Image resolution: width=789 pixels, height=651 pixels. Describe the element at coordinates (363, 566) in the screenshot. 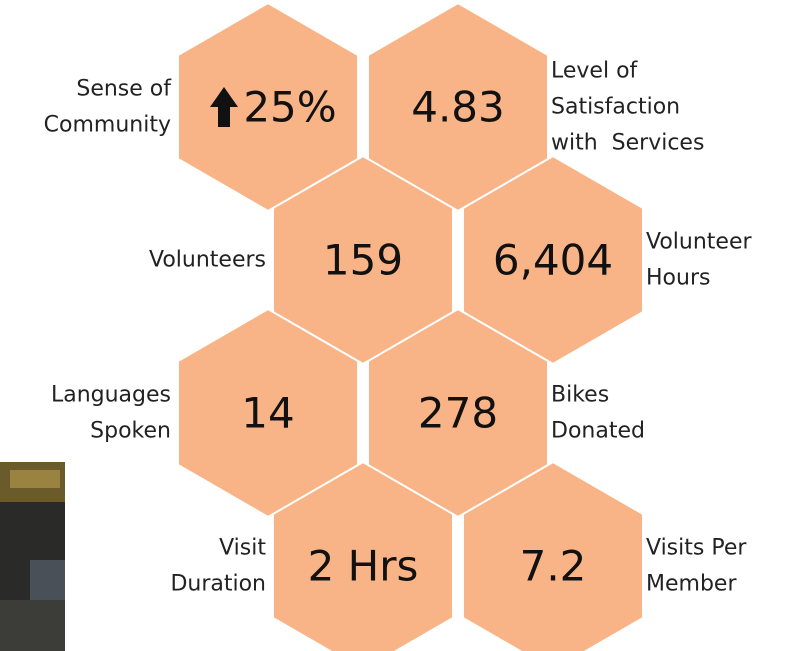

I see `hex-value: 2 Hrs` at that location.